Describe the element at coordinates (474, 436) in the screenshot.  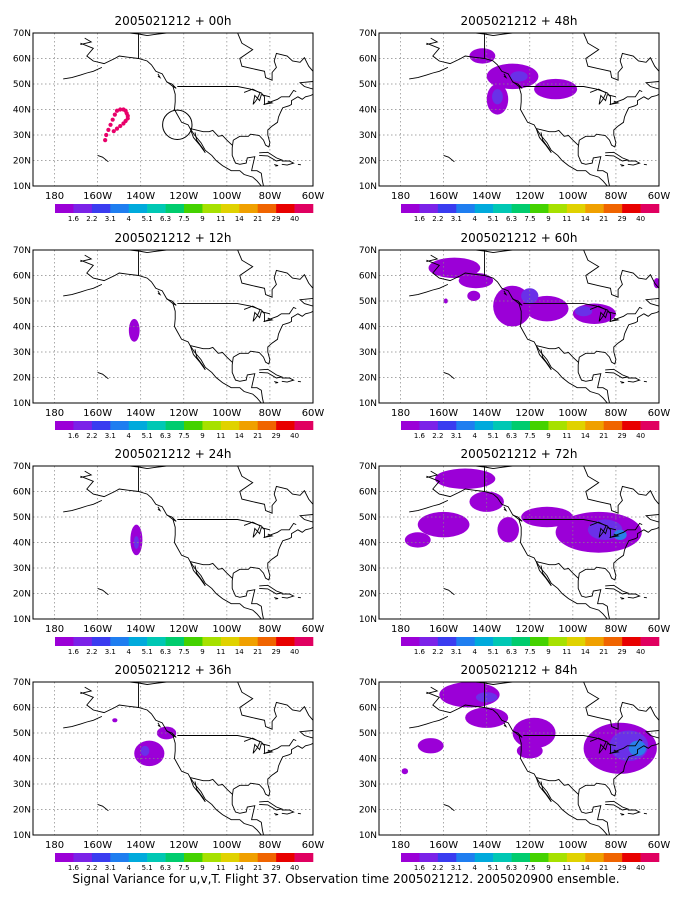
I see `colorbar-label: 4` at that location.